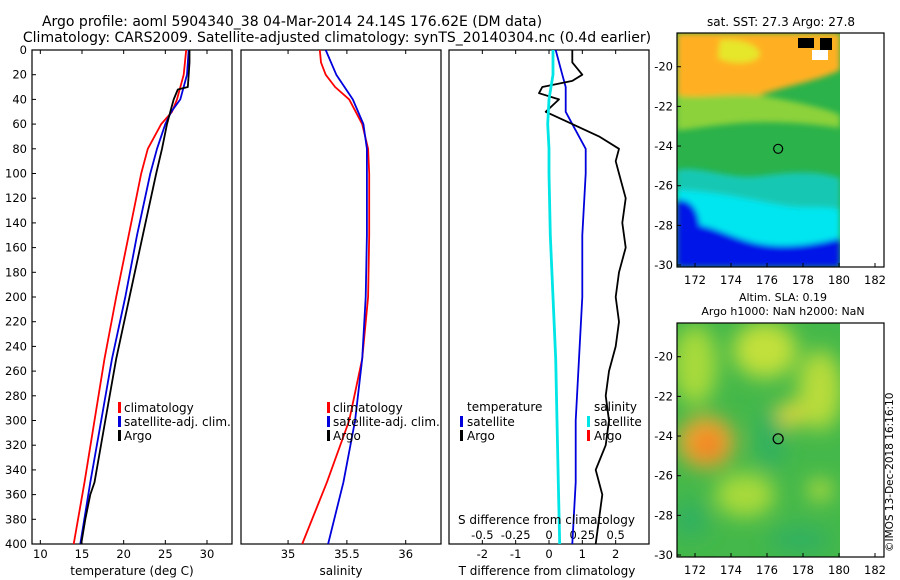  Describe the element at coordinates (19, 99) in the screenshot. I see `y-tick-label: 40` at that location.